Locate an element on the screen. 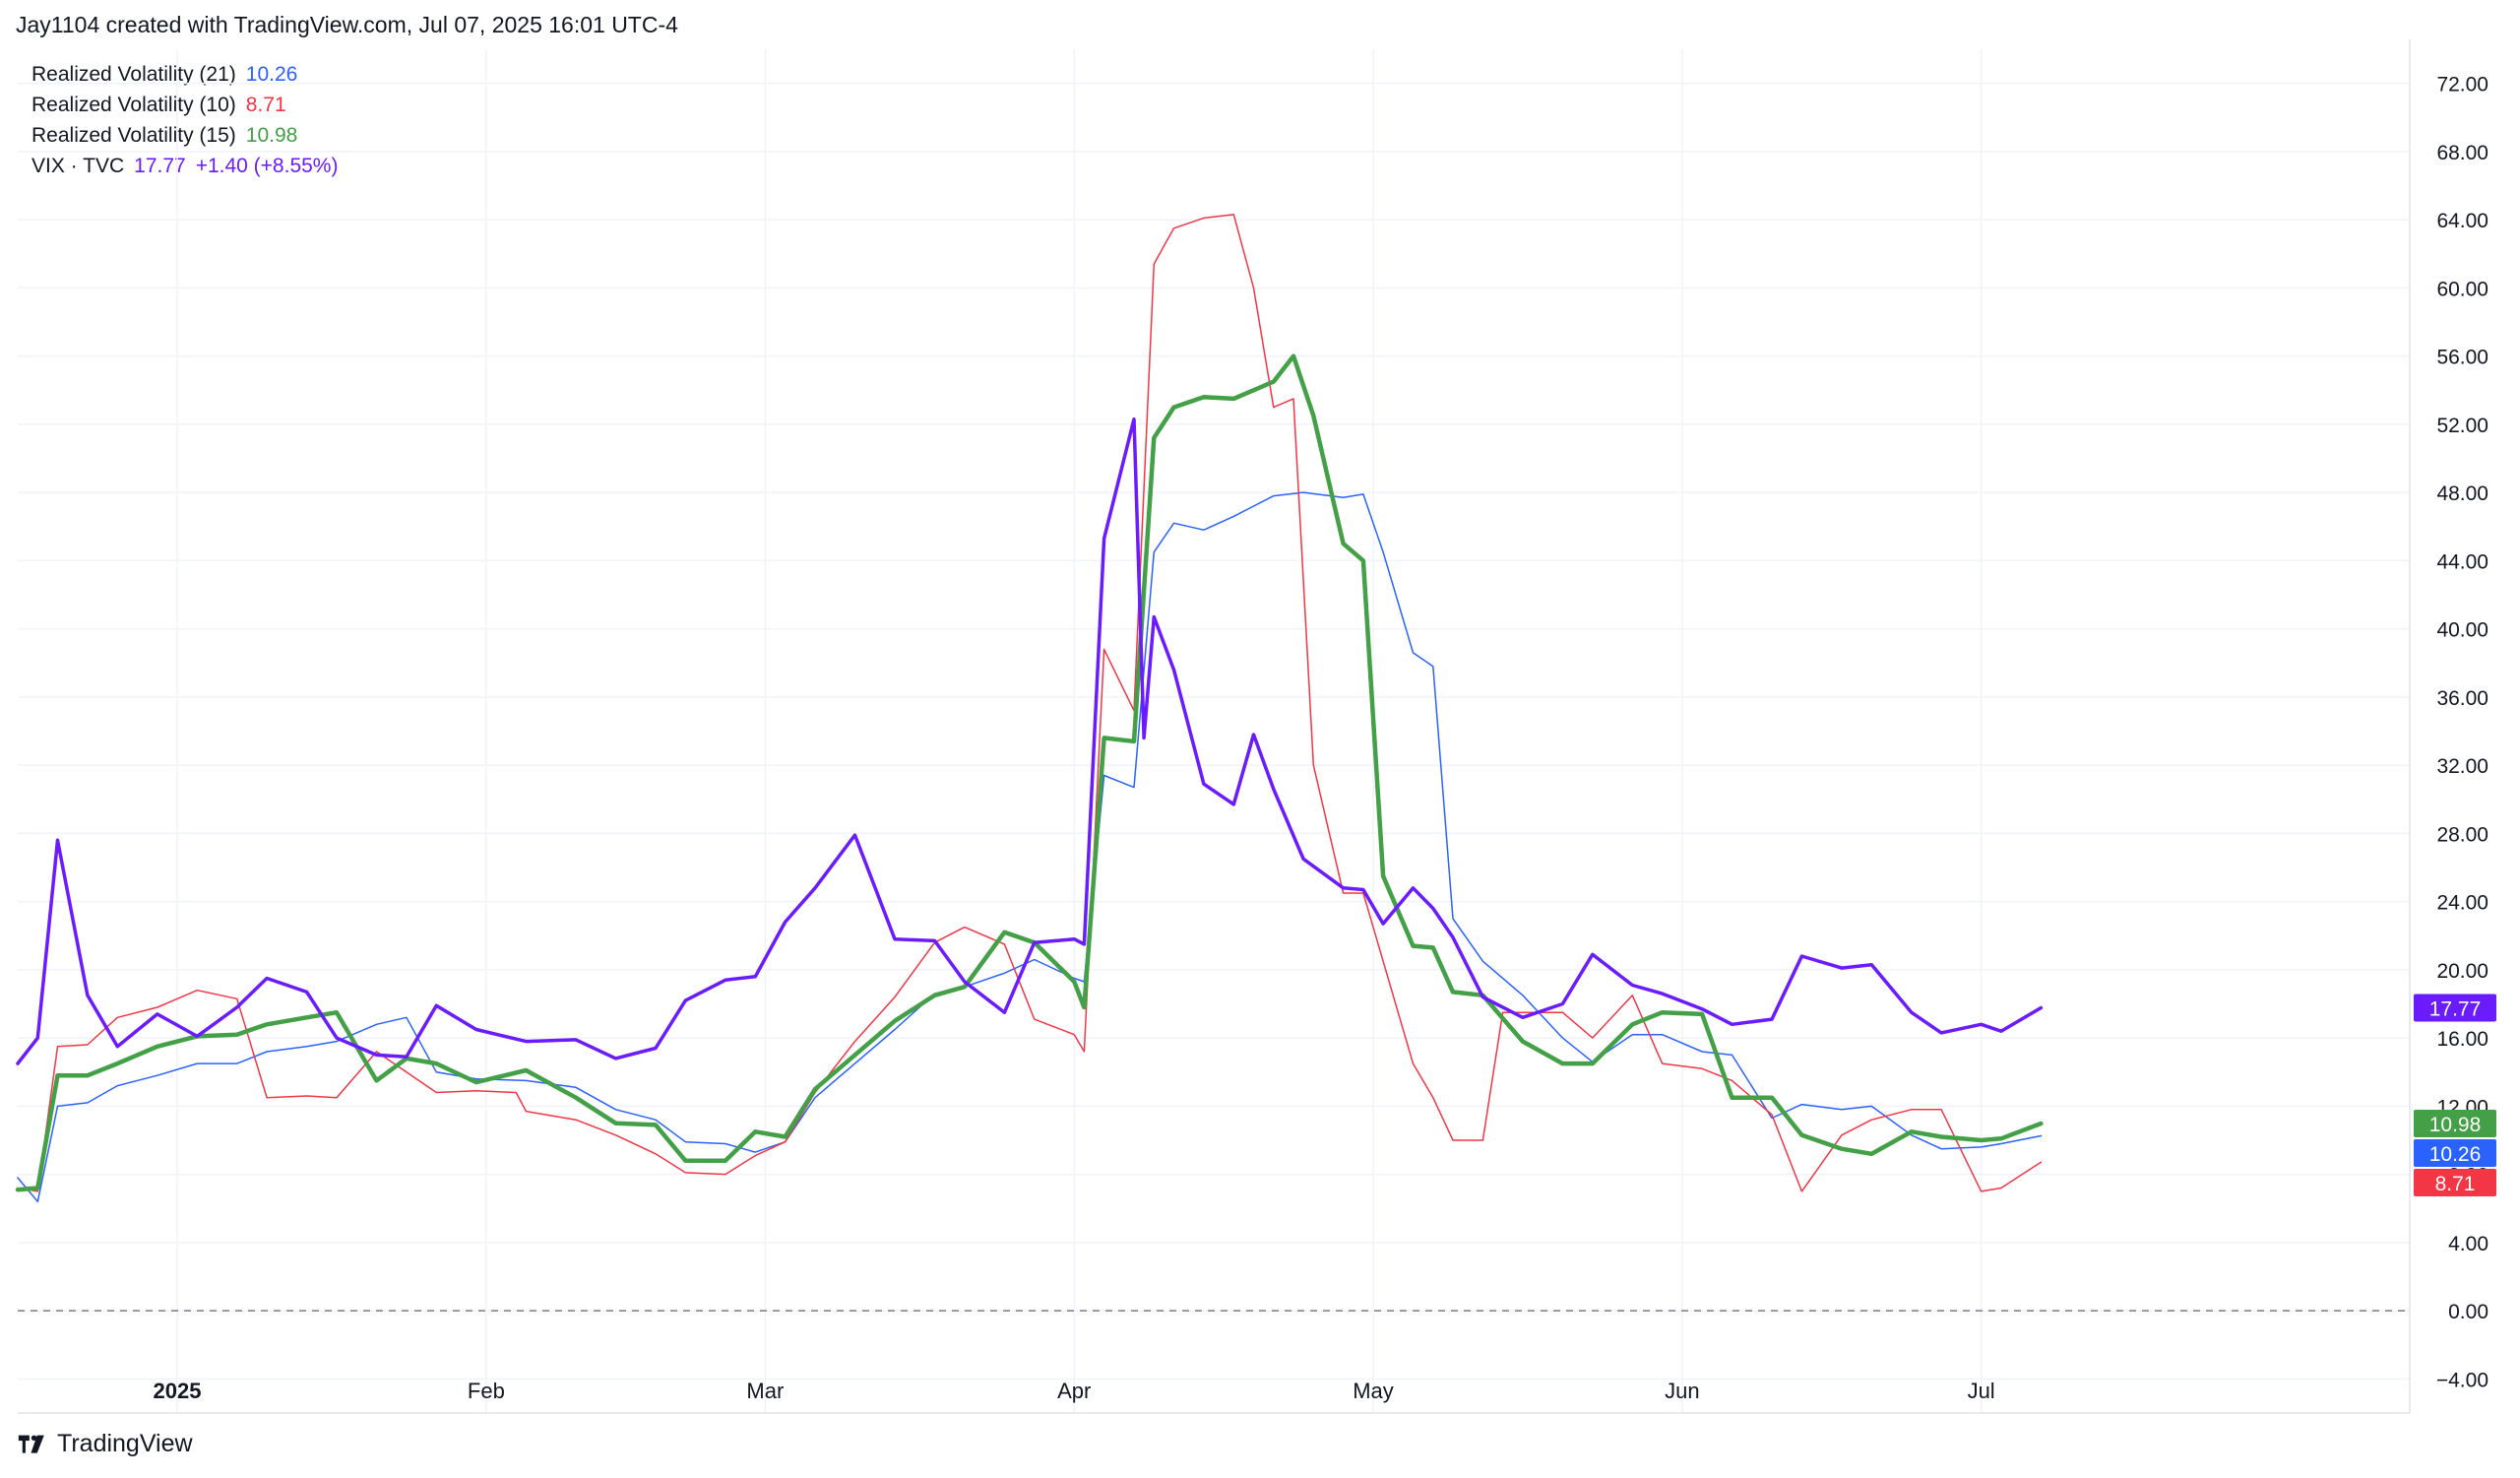 This screenshot has width=2520, height=1478. y-tick-label: 16.00 is located at coordinates (2462, 1039).